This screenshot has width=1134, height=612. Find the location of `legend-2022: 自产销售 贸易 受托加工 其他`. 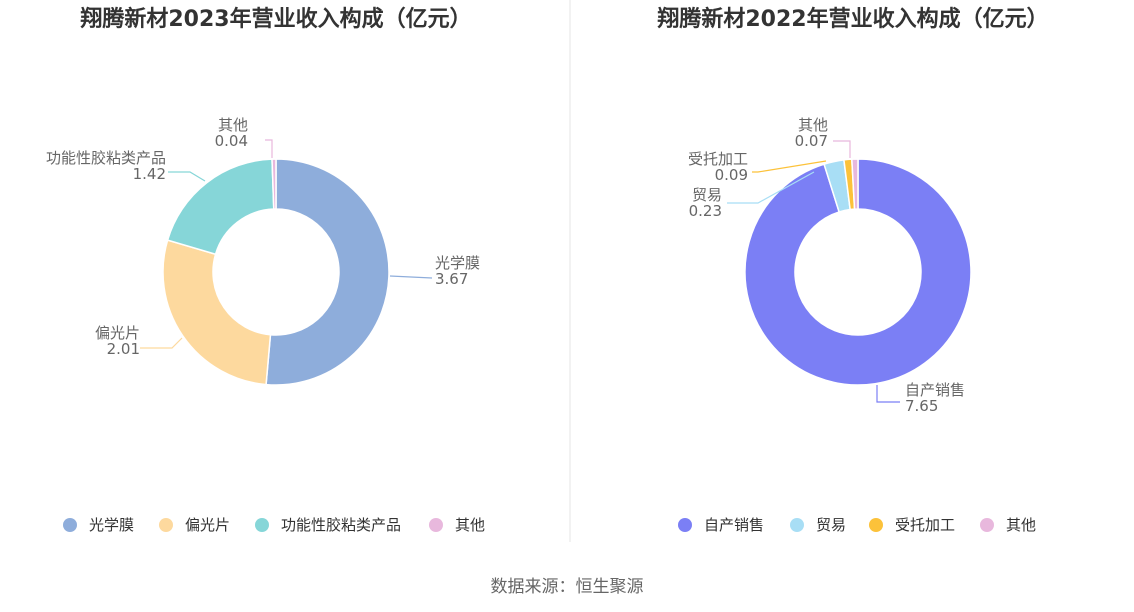

legend-2022: 自产销售 贸易 受托加工 其他 is located at coordinates (857, 525).